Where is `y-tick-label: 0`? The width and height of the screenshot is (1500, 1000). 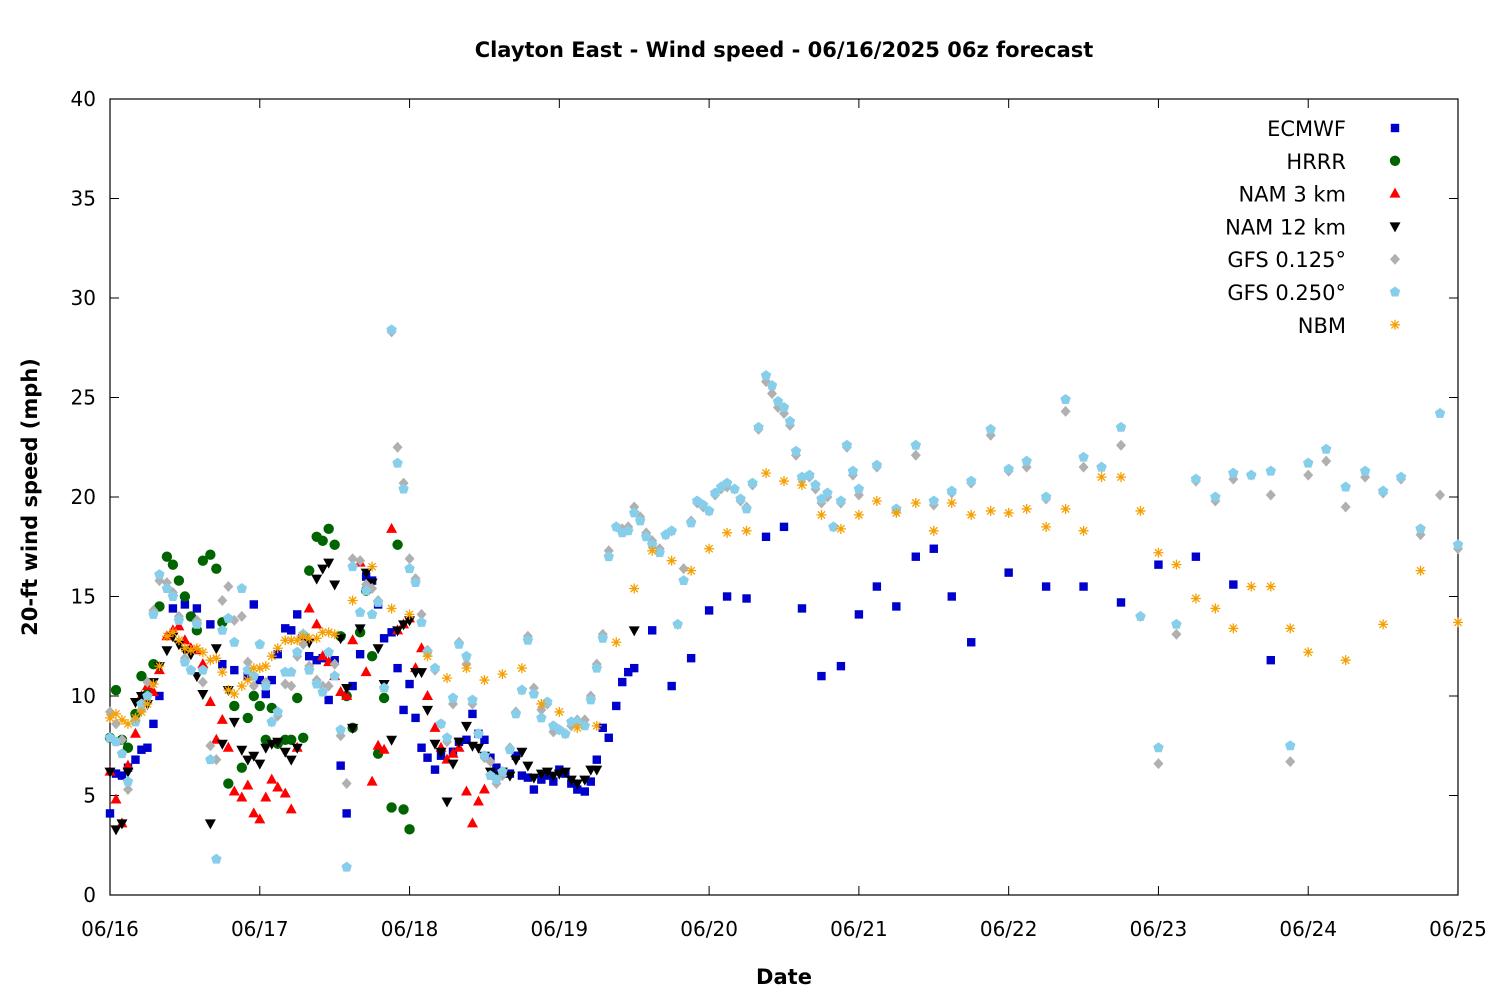
y-tick-label: 0 is located at coordinates (89, 895).